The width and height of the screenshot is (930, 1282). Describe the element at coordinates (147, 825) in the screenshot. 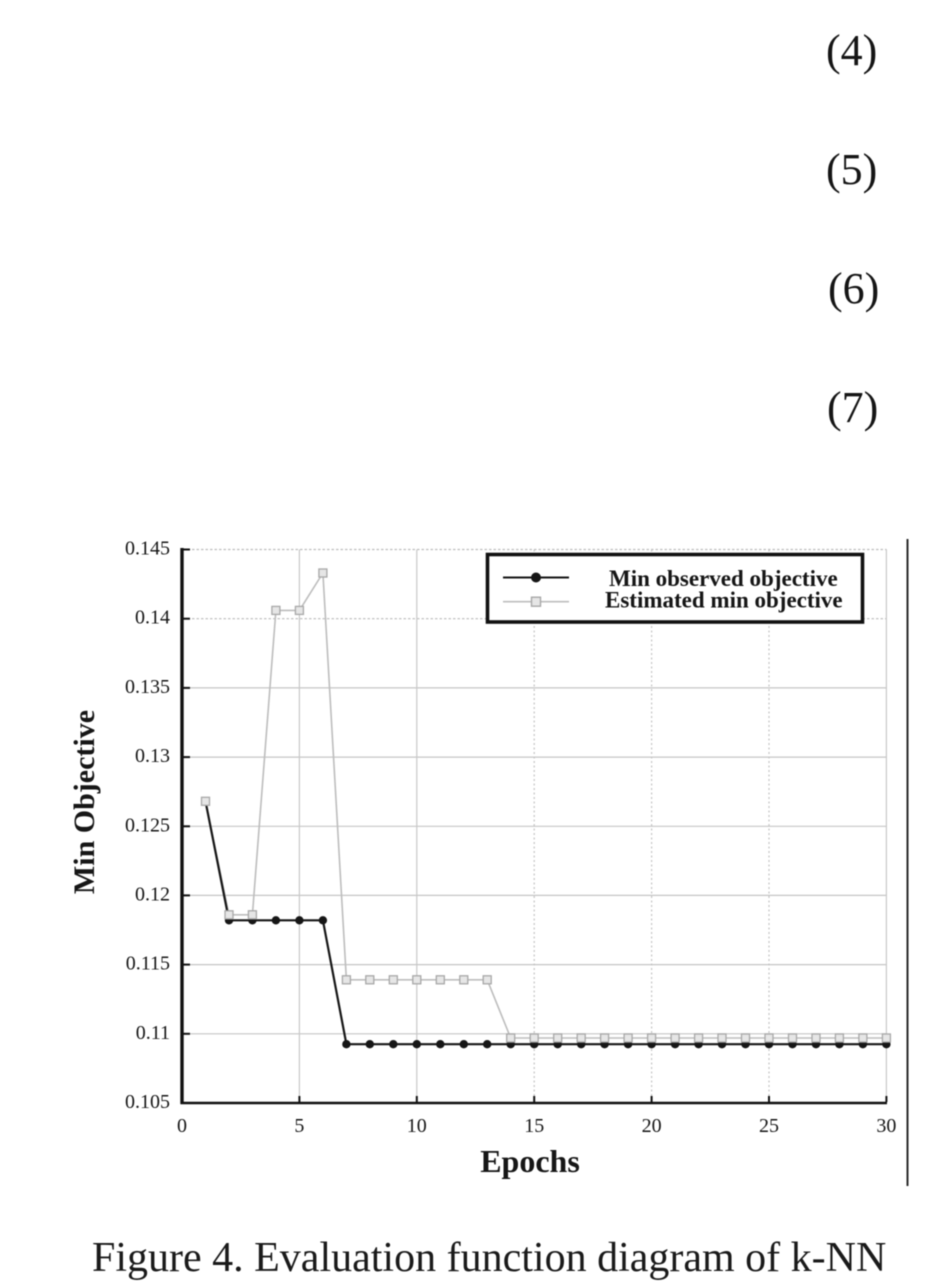

I see `svg-text: 0.125` at that location.